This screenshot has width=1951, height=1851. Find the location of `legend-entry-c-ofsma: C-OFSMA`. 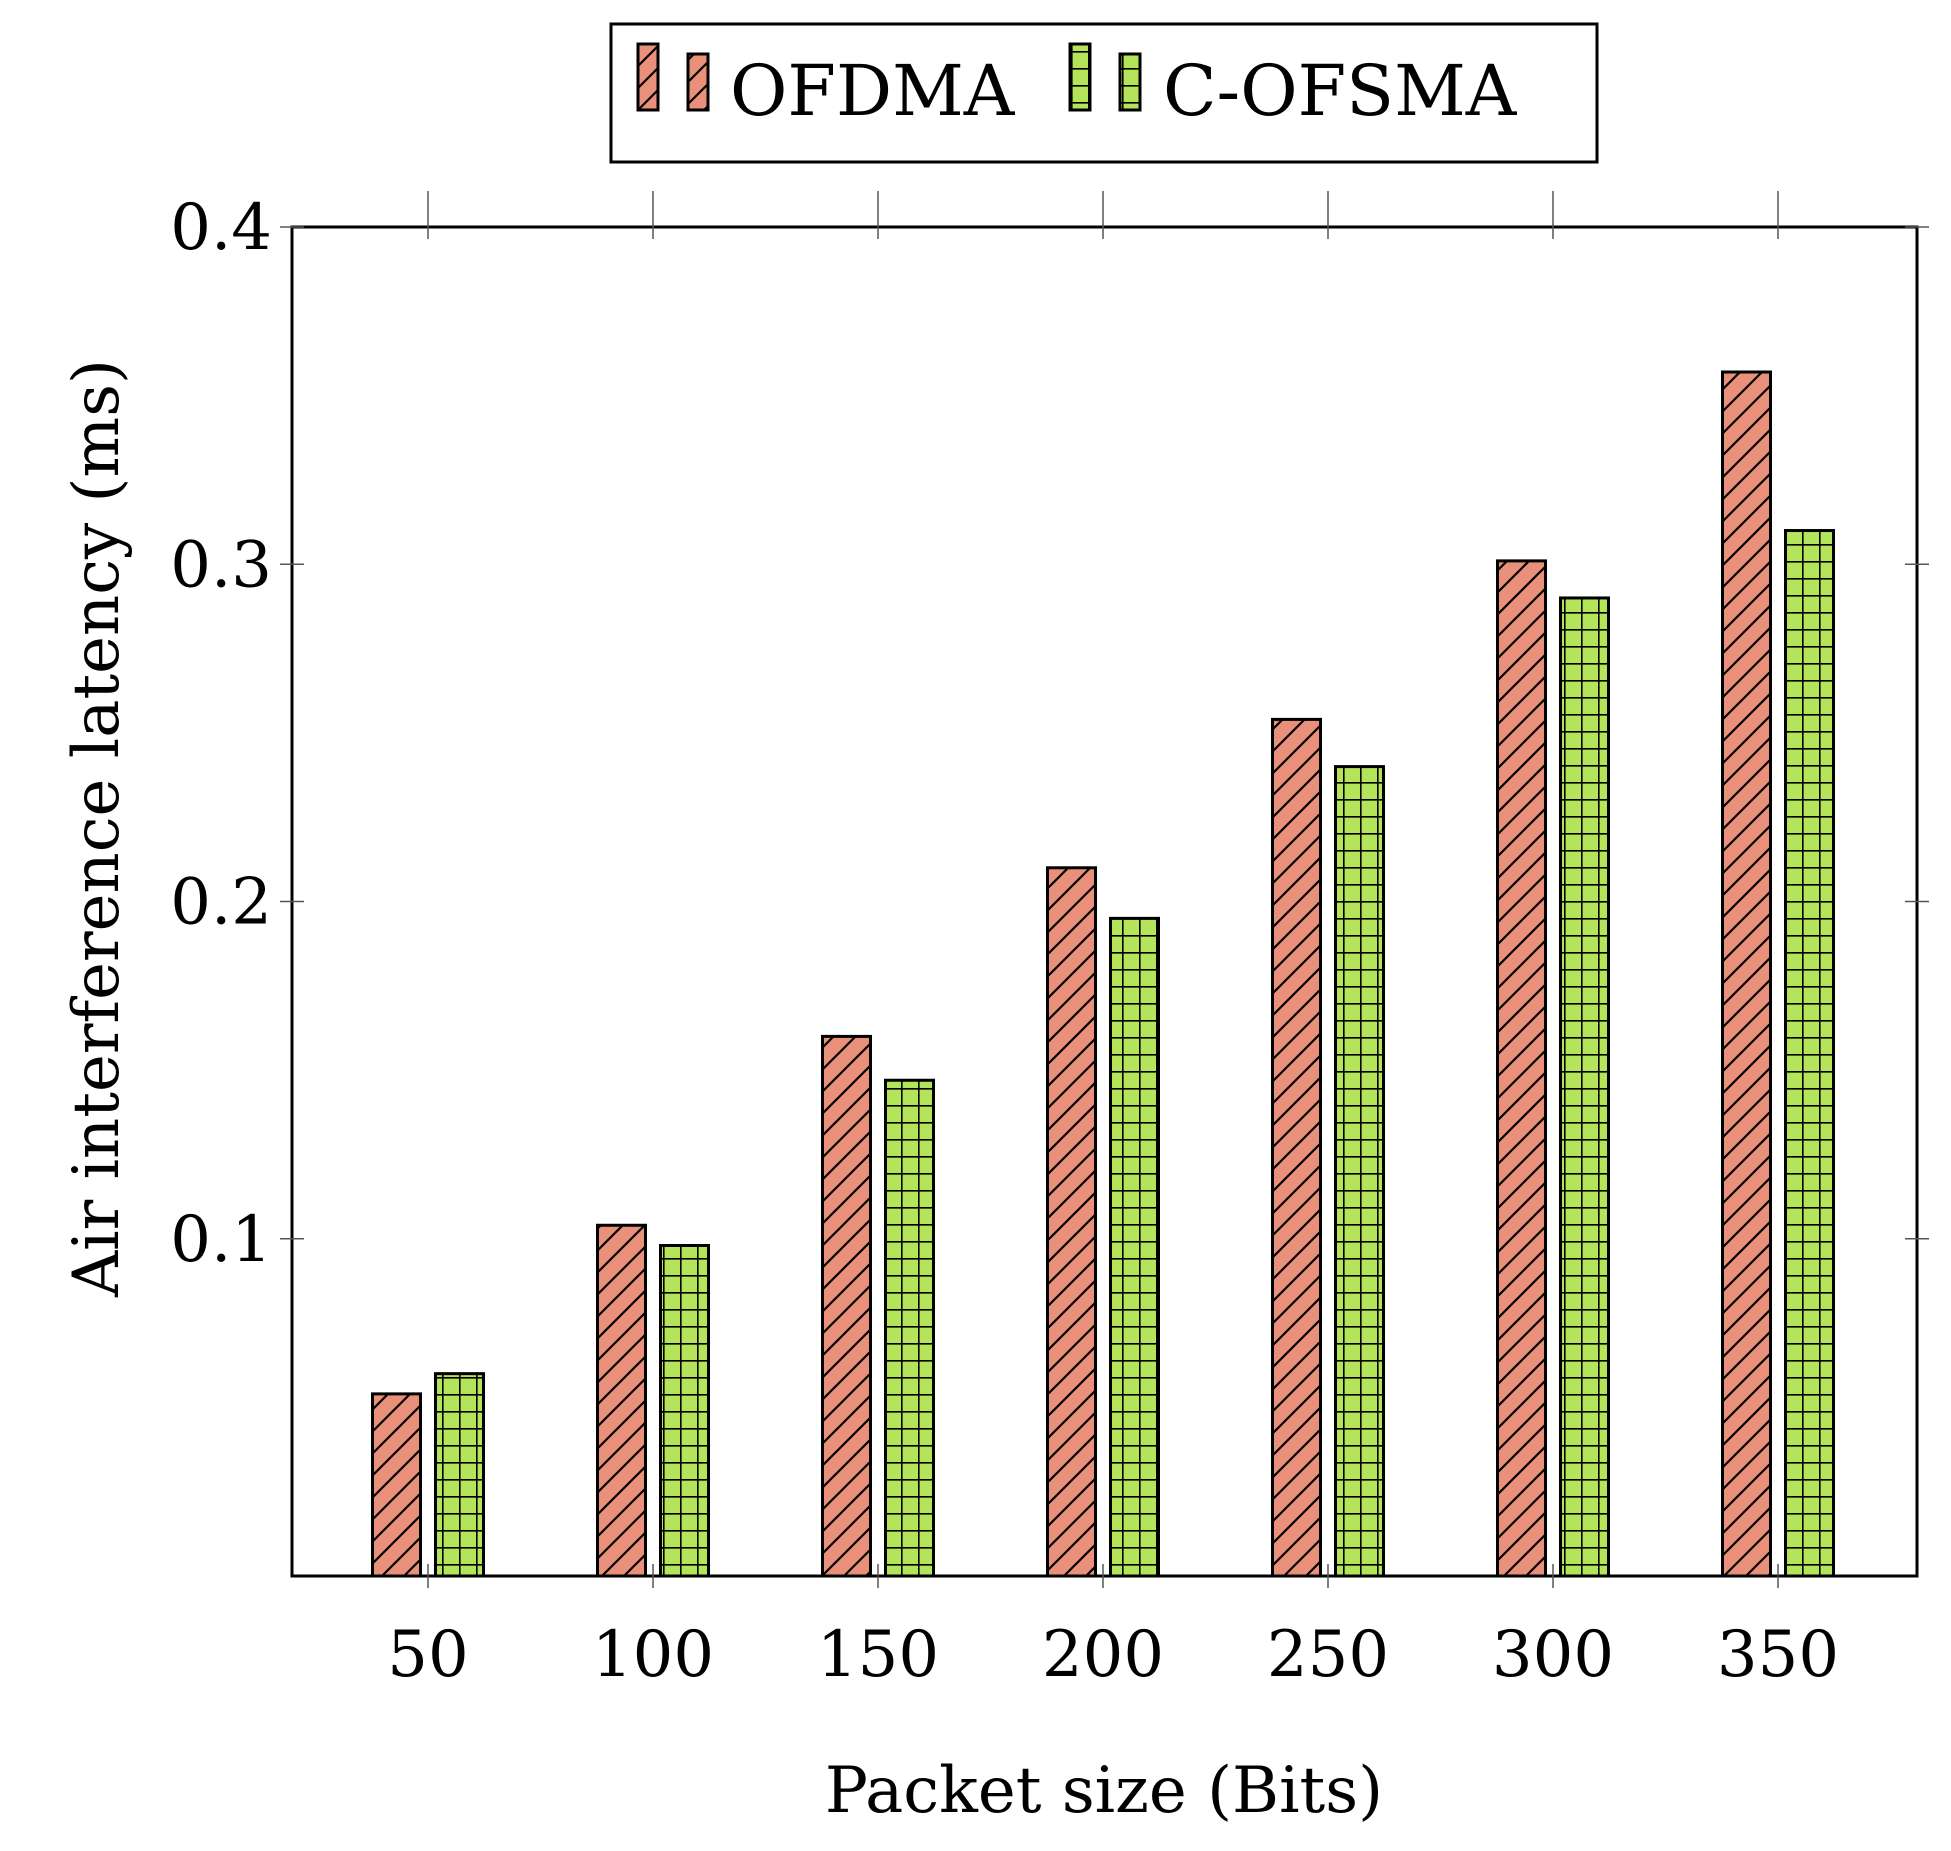

legend-entry-c-ofsma: C-OFSMA is located at coordinates (1293, 87).